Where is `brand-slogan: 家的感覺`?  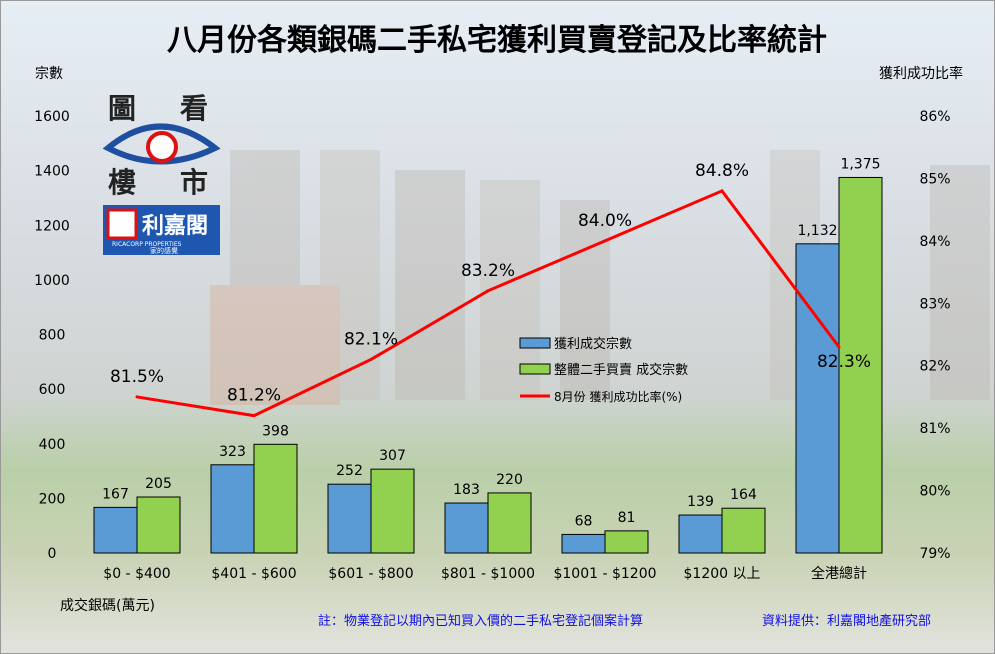 brand-slogan: 家的感覺 is located at coordinates (164, 250).